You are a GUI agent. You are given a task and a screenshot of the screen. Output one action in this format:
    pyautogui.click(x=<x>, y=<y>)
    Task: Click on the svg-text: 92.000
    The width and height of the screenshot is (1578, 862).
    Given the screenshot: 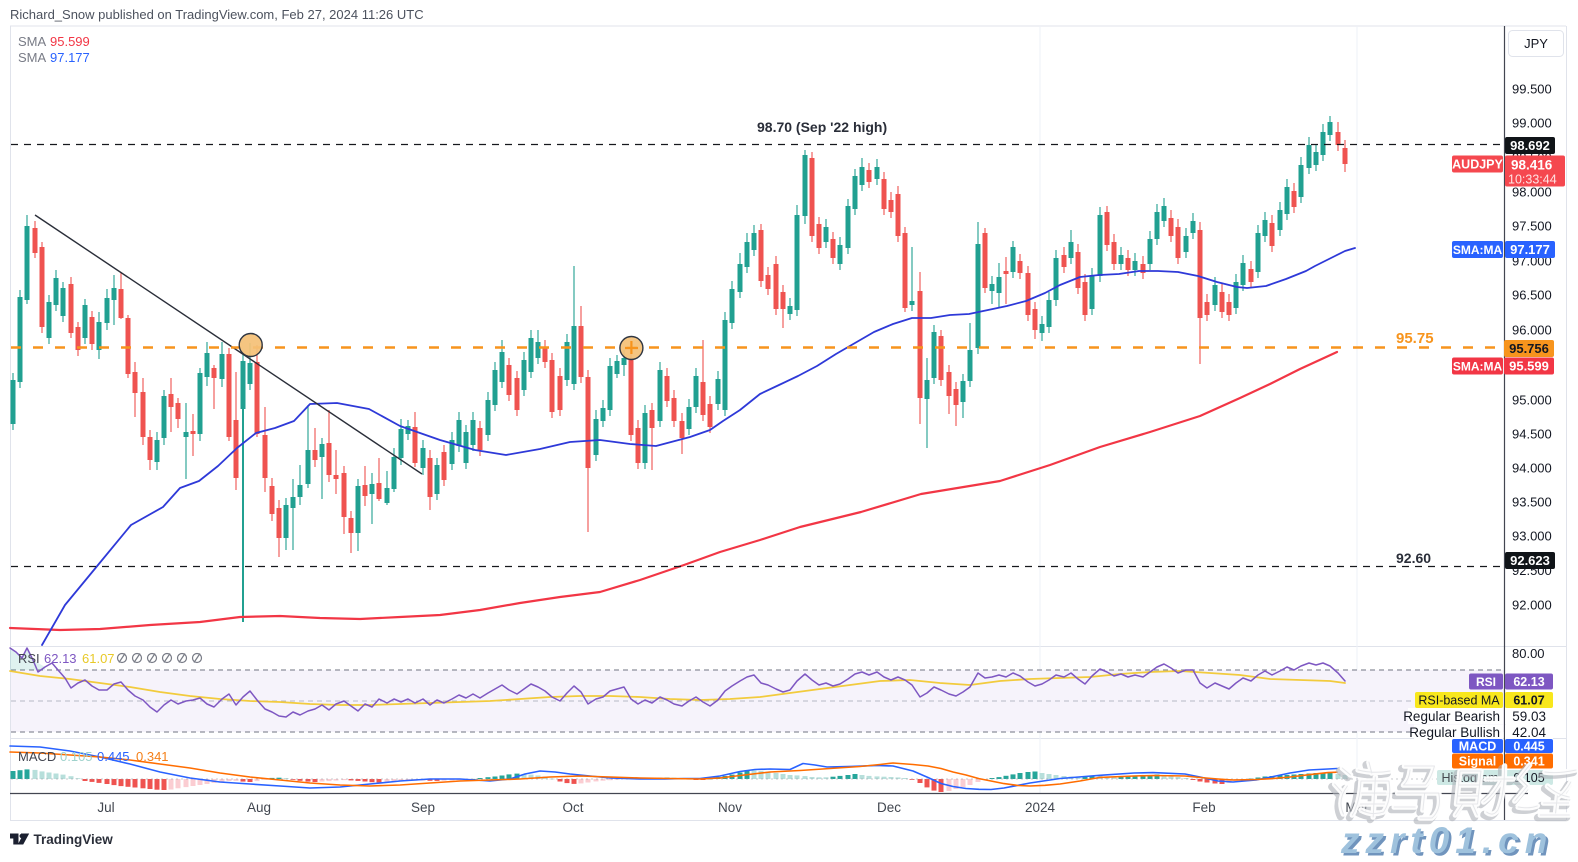 What is the action you would take?
    pyautogui.click(x=1532, y=605)
    